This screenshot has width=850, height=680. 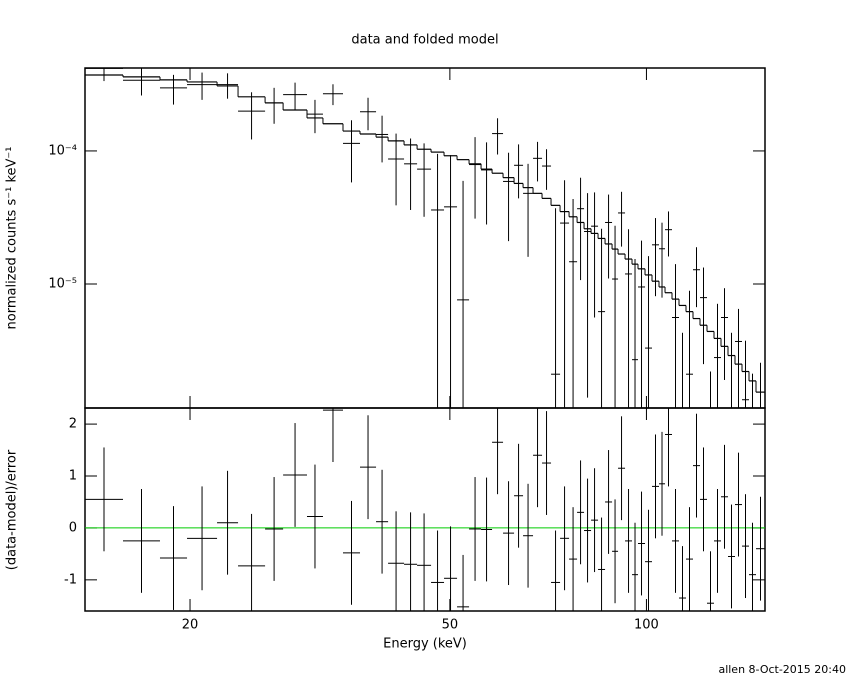 I want to click on y-tick-label: 10⁻⁴, so click(x=62, y=150).